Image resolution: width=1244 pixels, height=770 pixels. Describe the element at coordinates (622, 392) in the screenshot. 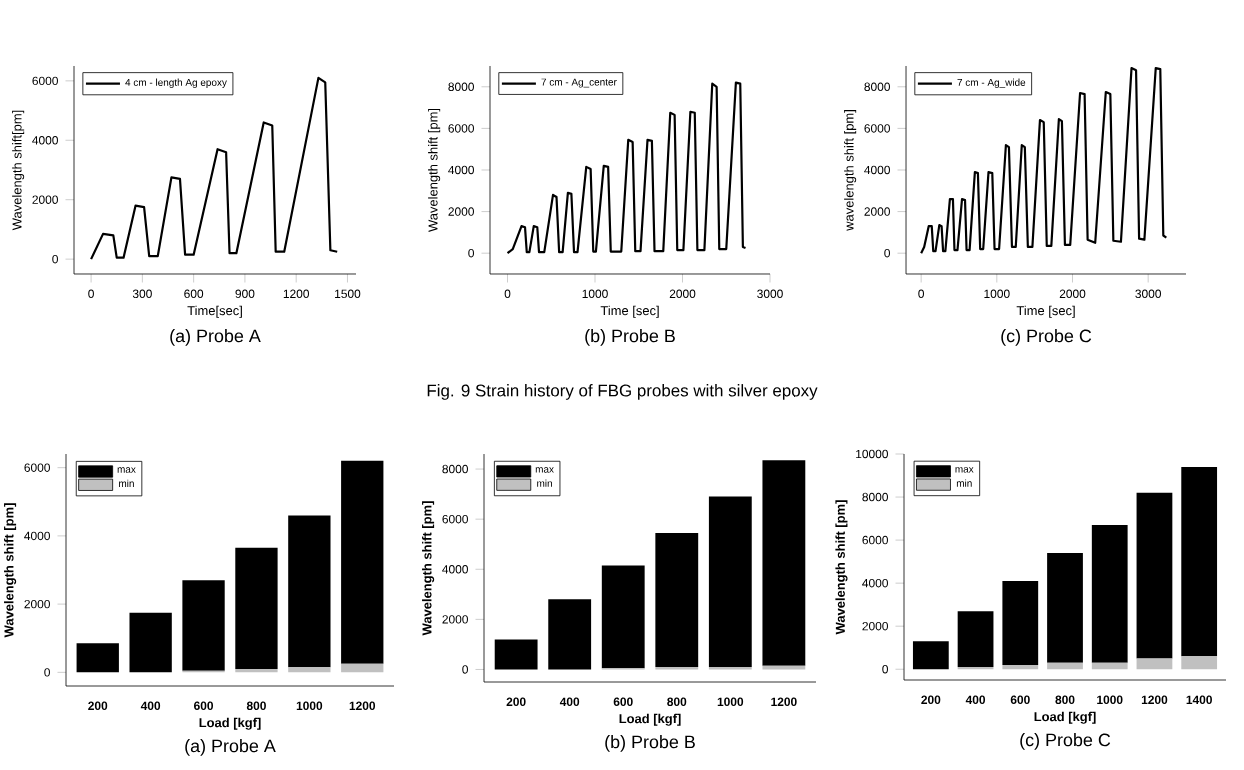

I see `caption: Fig. 9 Strain history of FBG probes with silver epoxy` at that location.